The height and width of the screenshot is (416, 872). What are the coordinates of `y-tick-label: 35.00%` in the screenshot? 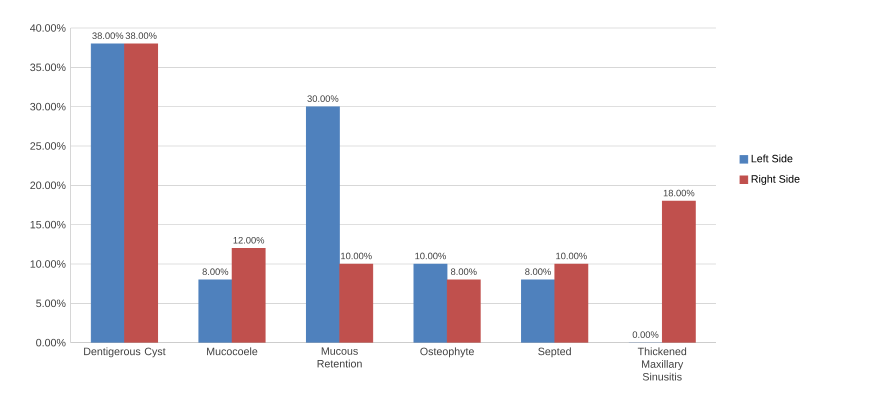 It's located at (48, 68).